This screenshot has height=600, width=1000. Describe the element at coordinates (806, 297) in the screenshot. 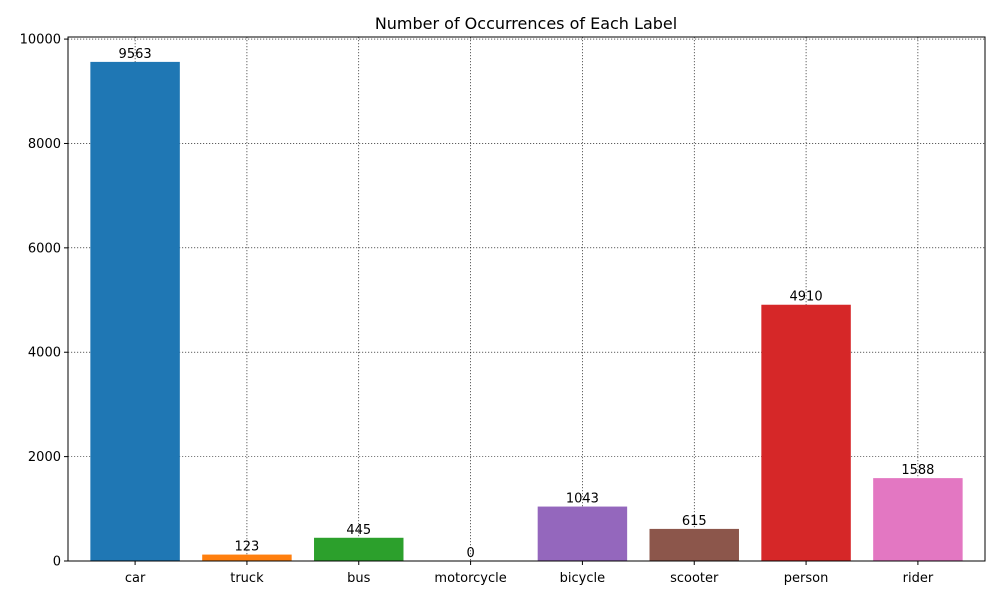

I see `bar-value-label: 4910` at that location.